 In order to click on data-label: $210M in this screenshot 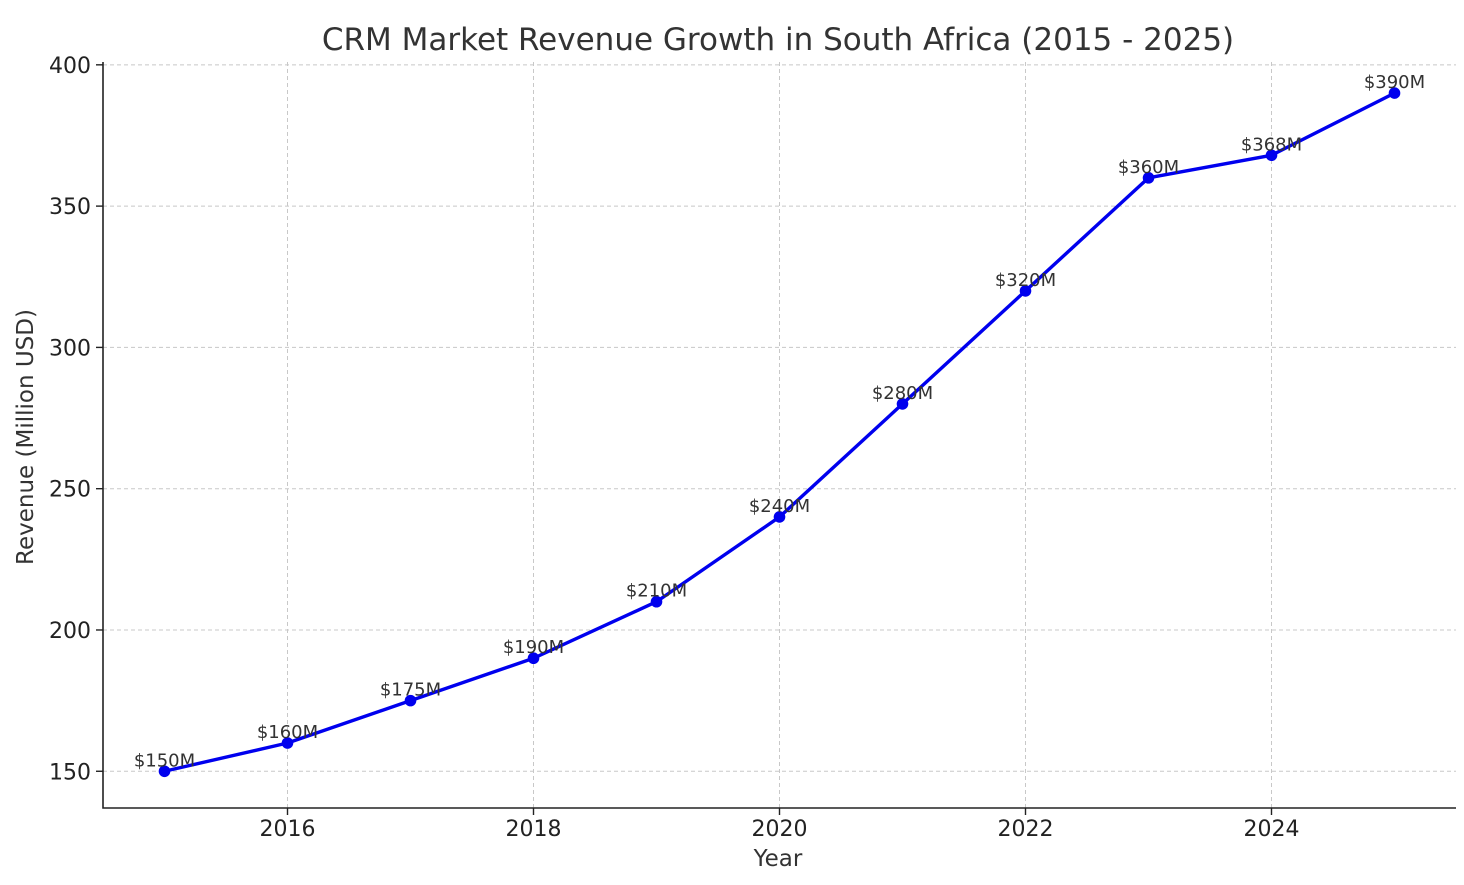, I will do `click(656, 591)`.